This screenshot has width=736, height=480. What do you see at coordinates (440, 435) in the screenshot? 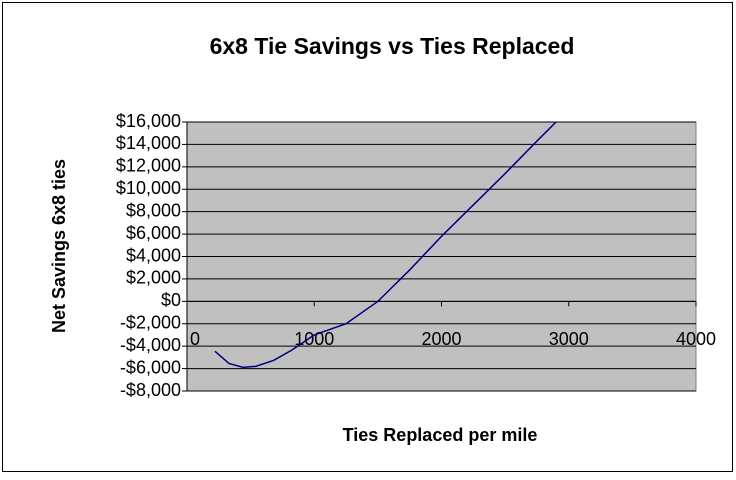
I see `x-axis-label: Ties Replaced per mile` at bounding box center [440, 435].